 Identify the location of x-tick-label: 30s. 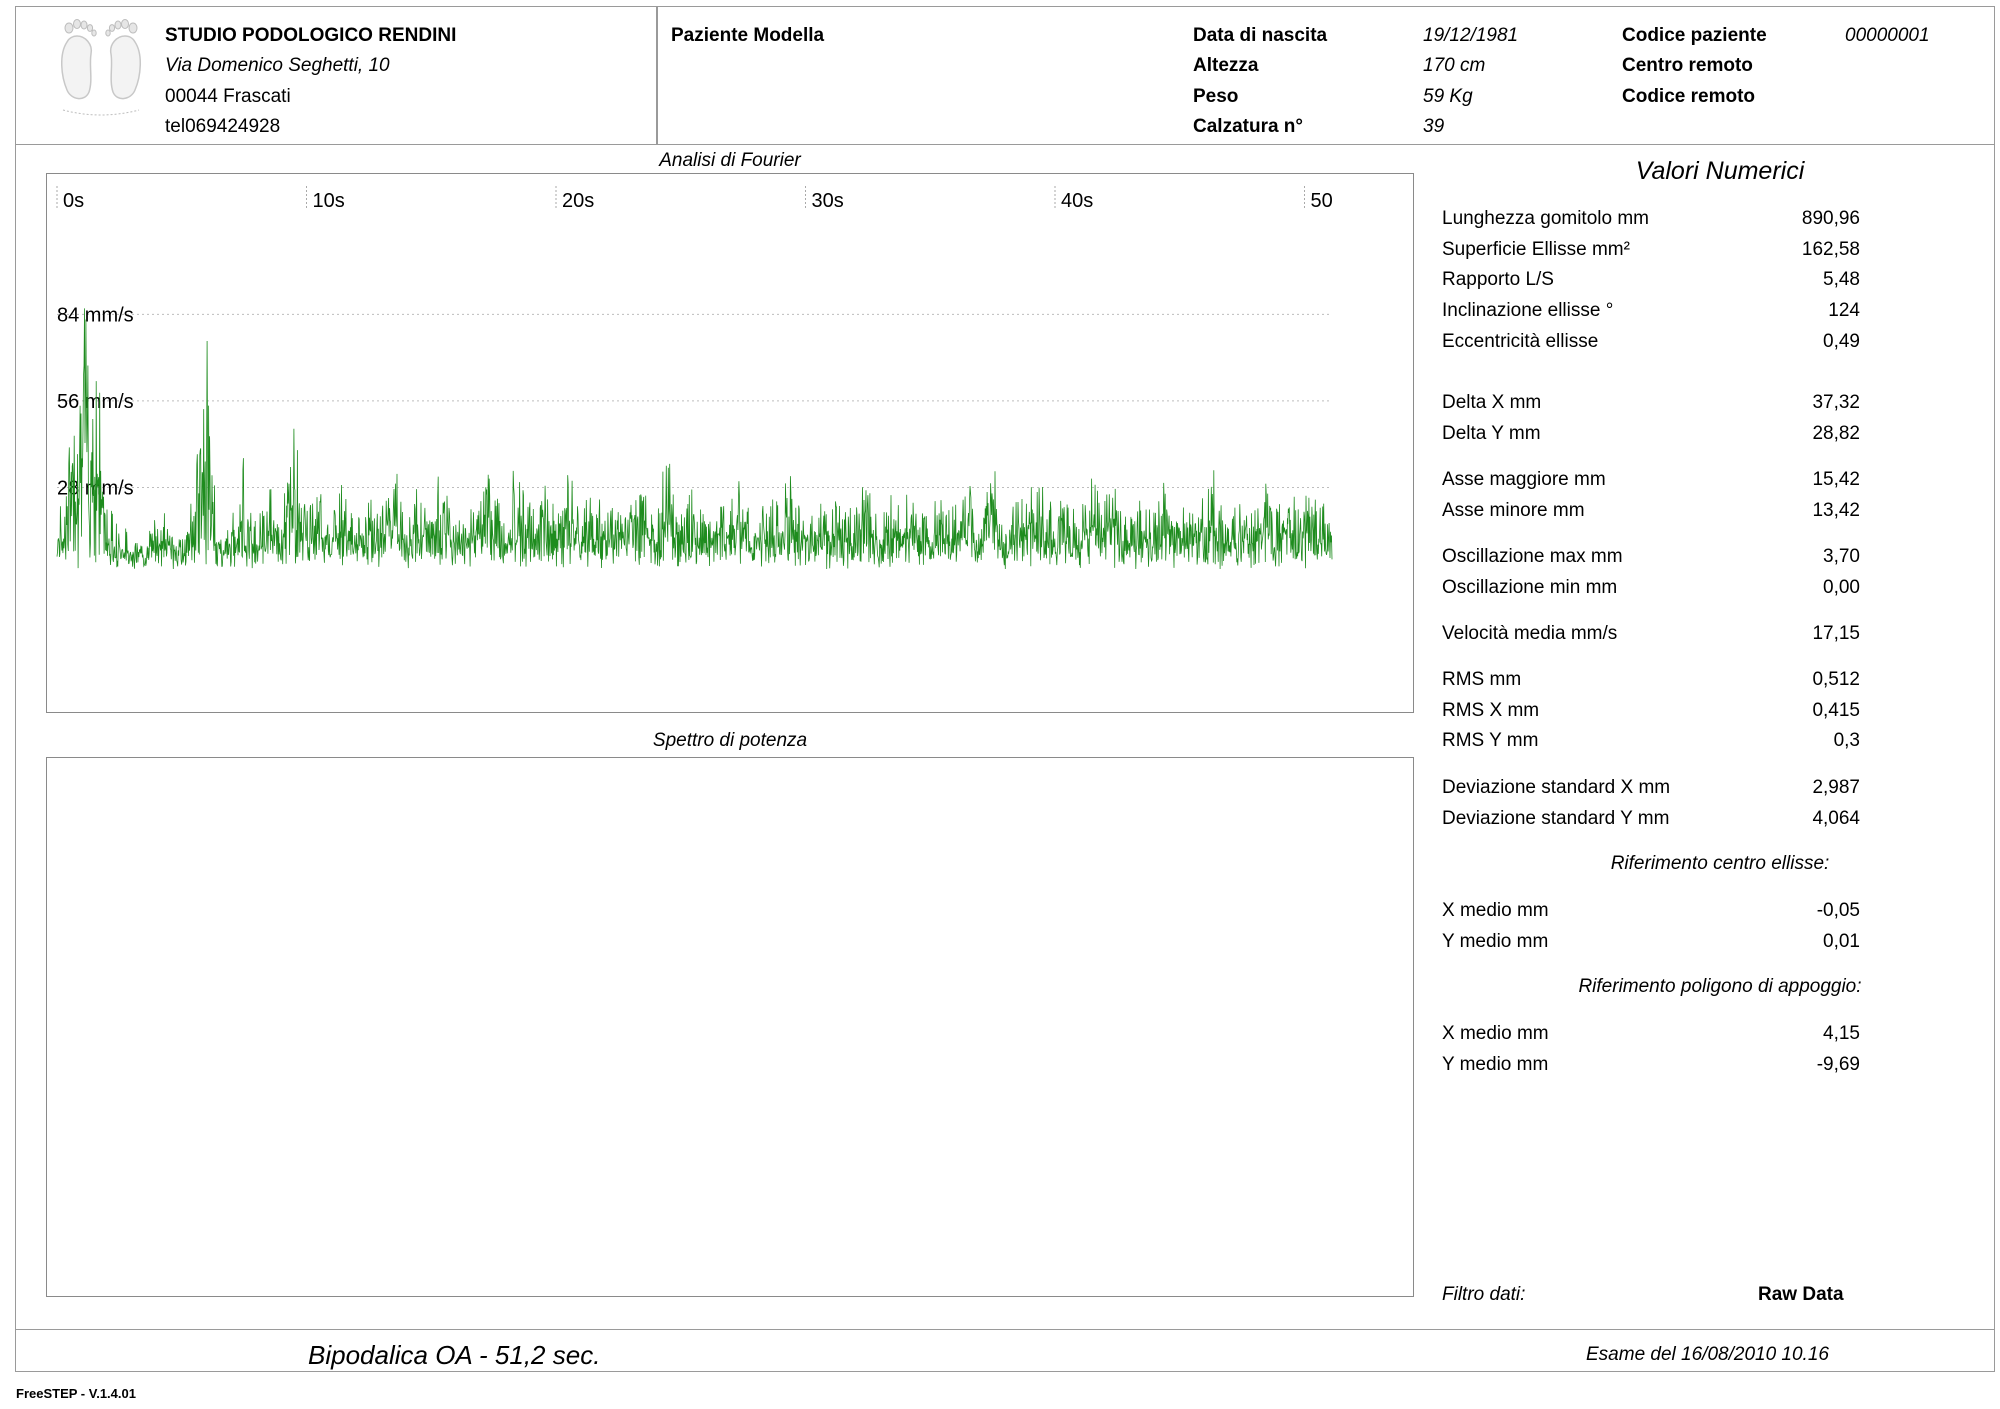
(828, 201).